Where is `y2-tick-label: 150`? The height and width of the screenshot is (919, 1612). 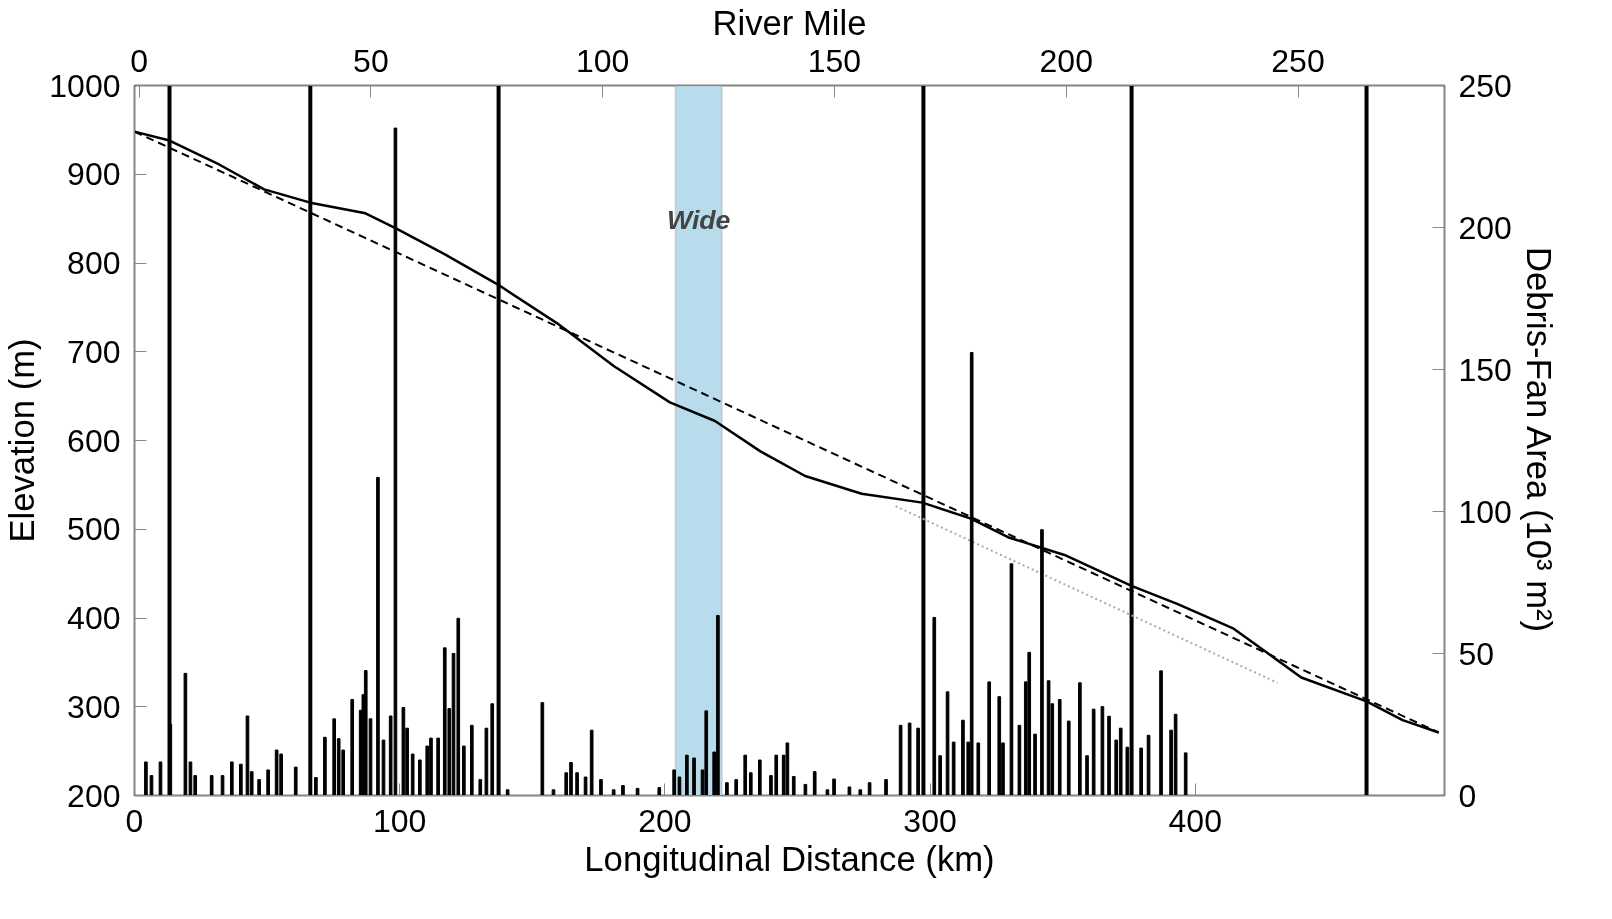 y2-tick-label: 150 is located at coordinates (1485, 369).